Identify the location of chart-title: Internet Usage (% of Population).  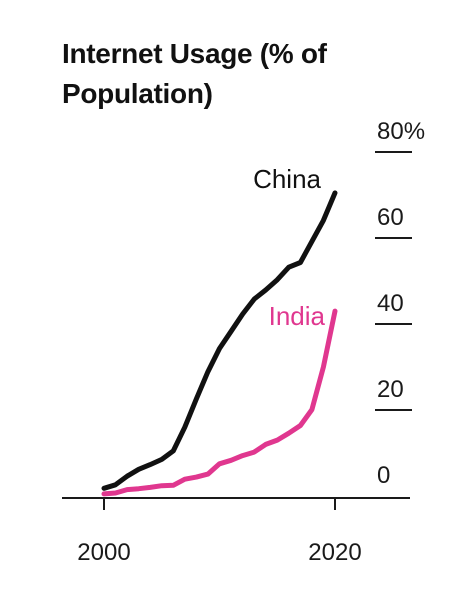
(194, 73).